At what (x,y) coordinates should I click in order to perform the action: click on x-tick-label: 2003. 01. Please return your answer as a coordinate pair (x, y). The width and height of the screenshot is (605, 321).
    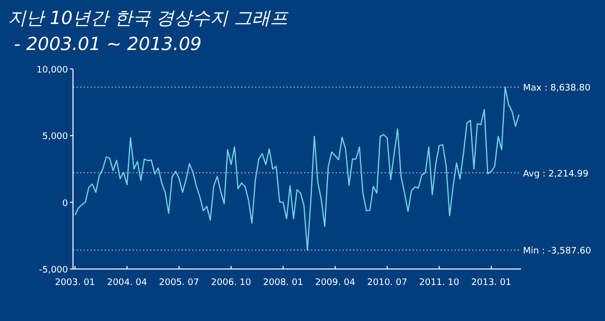
    Looking at the image, I should click on (75, 283).